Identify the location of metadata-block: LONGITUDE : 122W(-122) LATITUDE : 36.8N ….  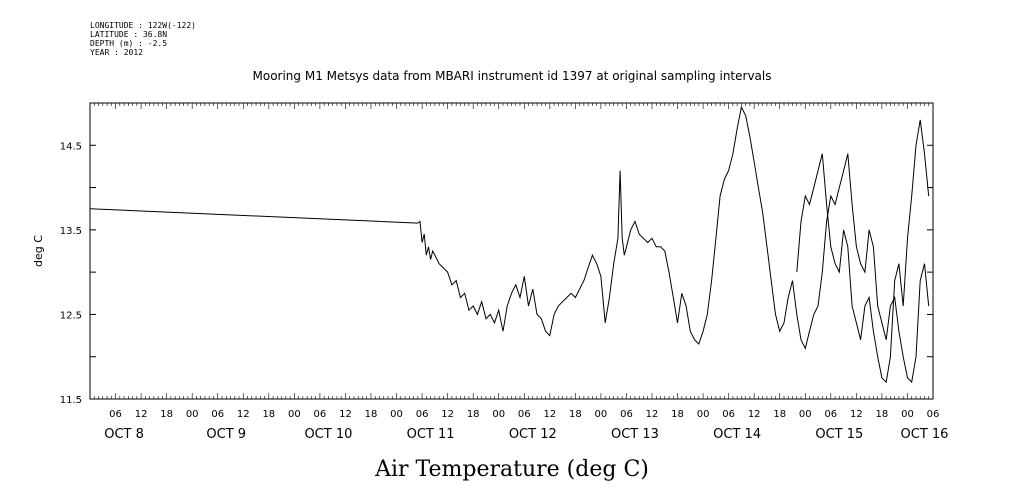
(143, 39).